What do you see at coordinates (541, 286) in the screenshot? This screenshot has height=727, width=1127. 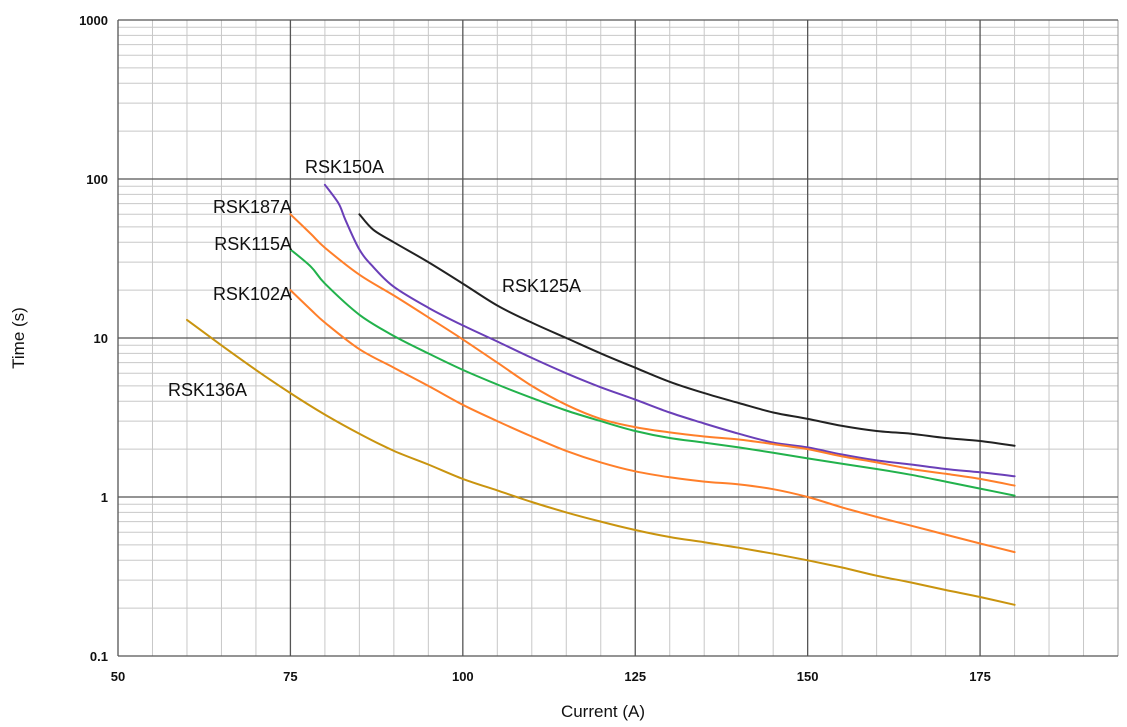 I see `series-label-rsk125a: RSK125A` at bounding box center [541, 286].